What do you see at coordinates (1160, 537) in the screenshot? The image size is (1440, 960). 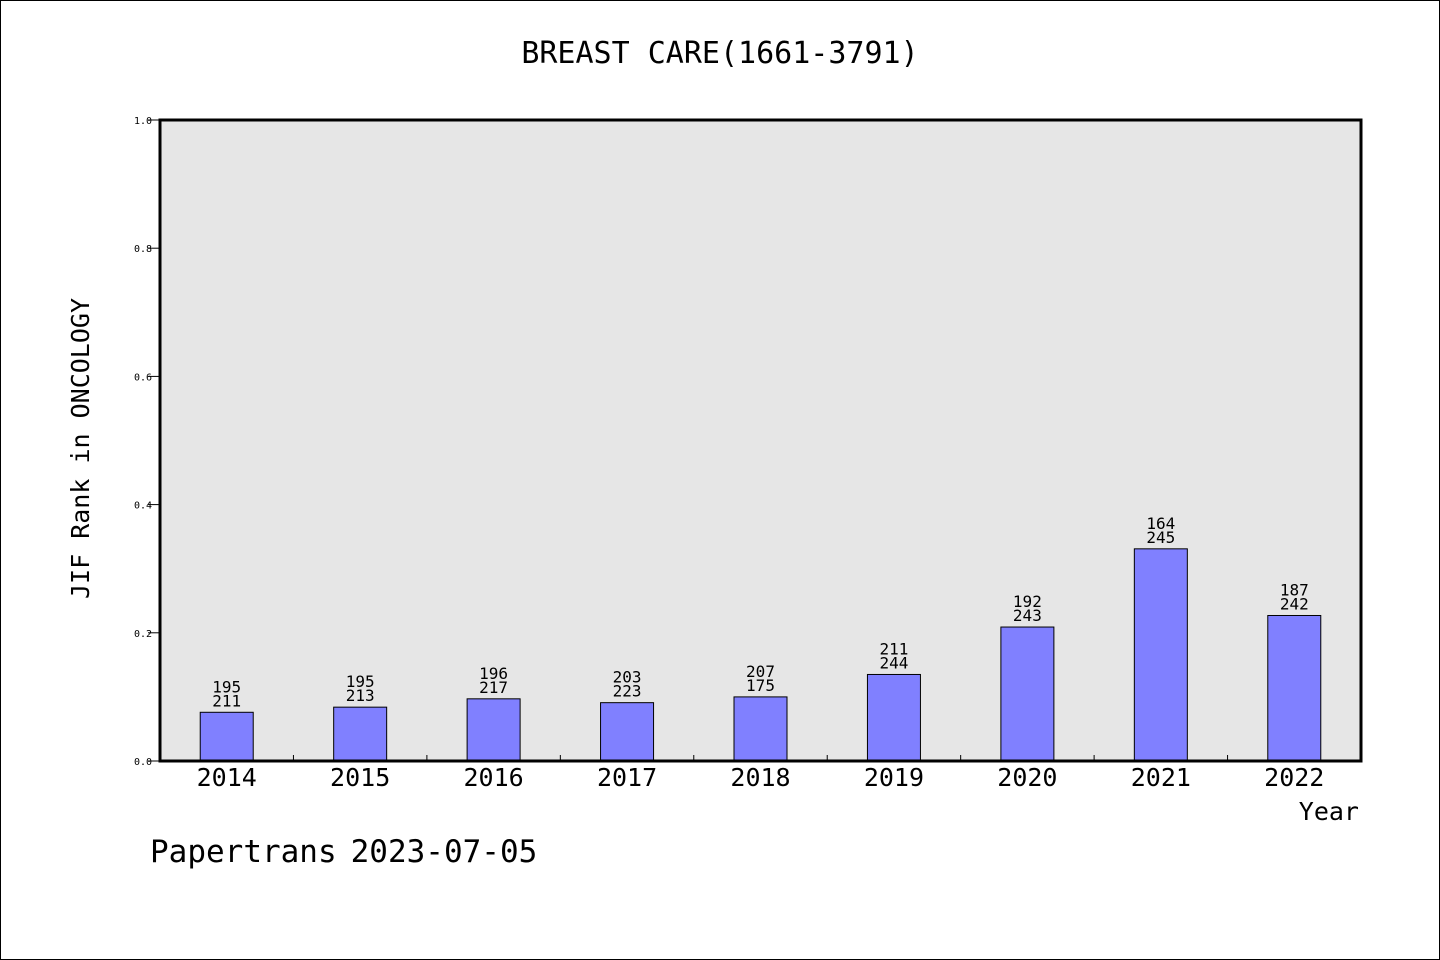 I see `bar-total-label: 245` at bounding box center [1160, 537].